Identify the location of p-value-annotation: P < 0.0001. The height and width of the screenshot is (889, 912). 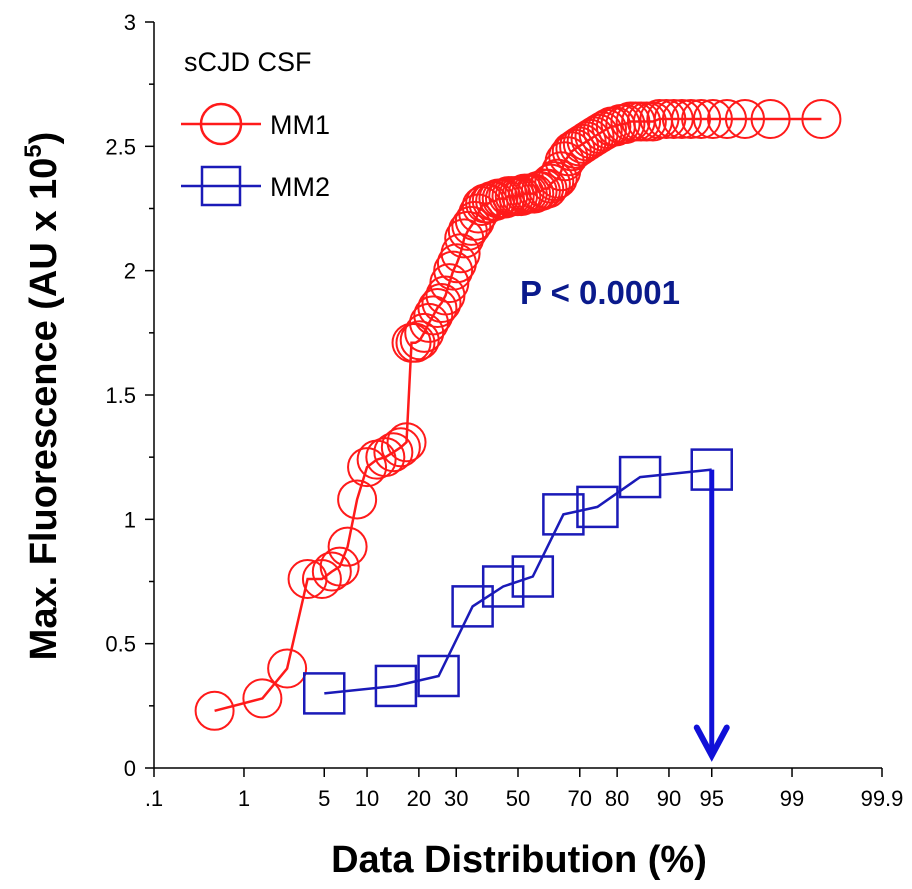
(600, 292).